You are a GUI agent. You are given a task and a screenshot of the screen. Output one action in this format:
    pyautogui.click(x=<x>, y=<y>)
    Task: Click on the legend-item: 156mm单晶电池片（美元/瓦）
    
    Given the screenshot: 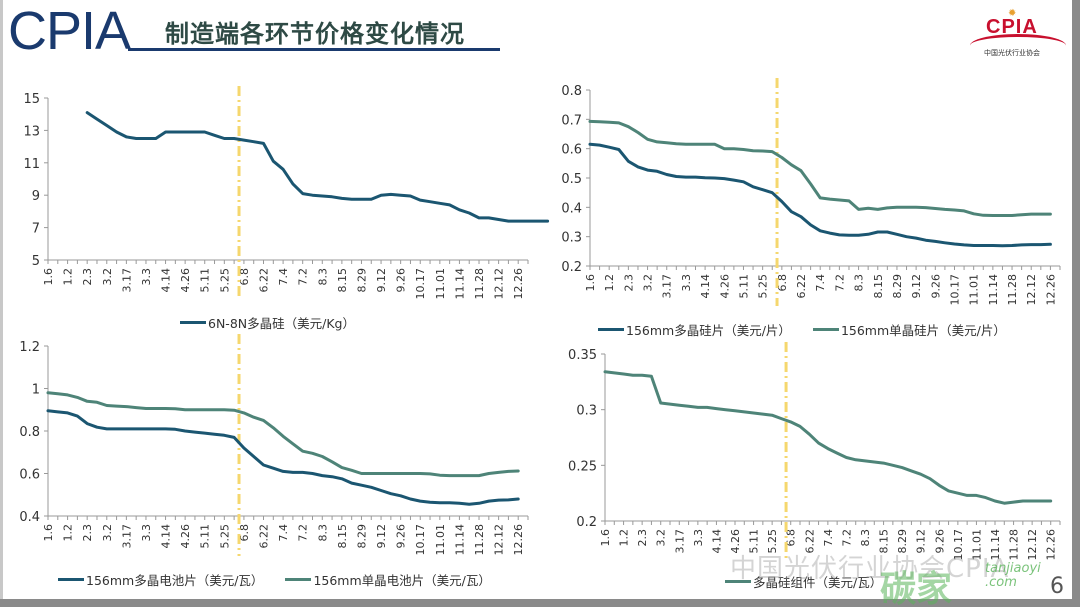 What is the action you would take?
    pyautogui.click(x=388, y=579)
    